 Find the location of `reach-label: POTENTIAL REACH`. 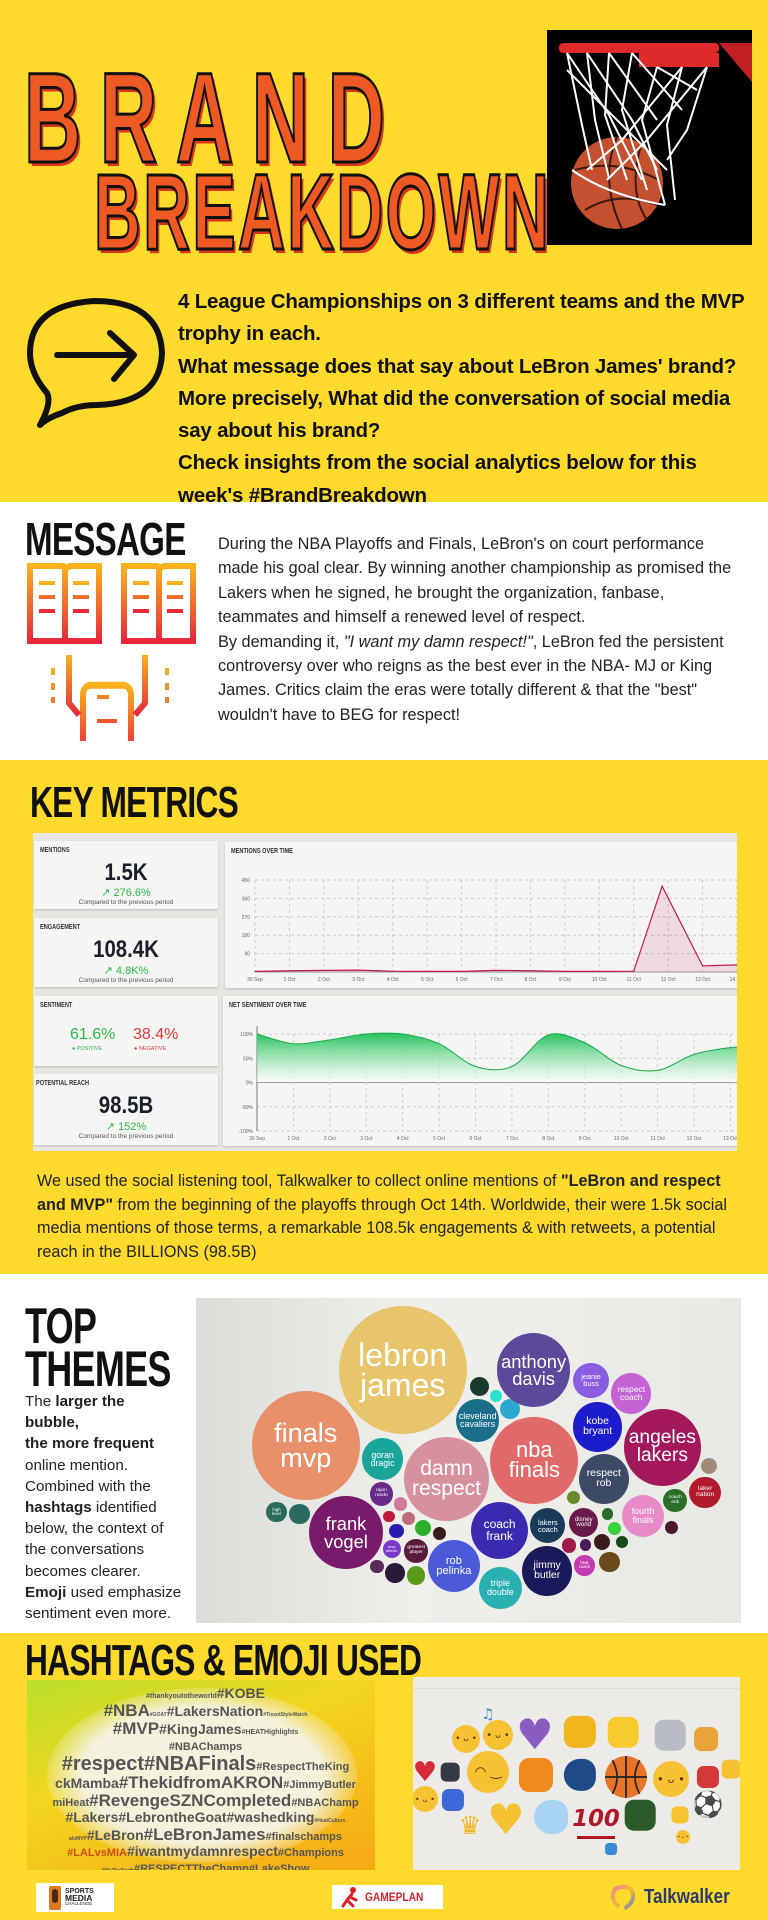

reach-label: POTENTIAL REACH is located at coordinates (63, 1083).